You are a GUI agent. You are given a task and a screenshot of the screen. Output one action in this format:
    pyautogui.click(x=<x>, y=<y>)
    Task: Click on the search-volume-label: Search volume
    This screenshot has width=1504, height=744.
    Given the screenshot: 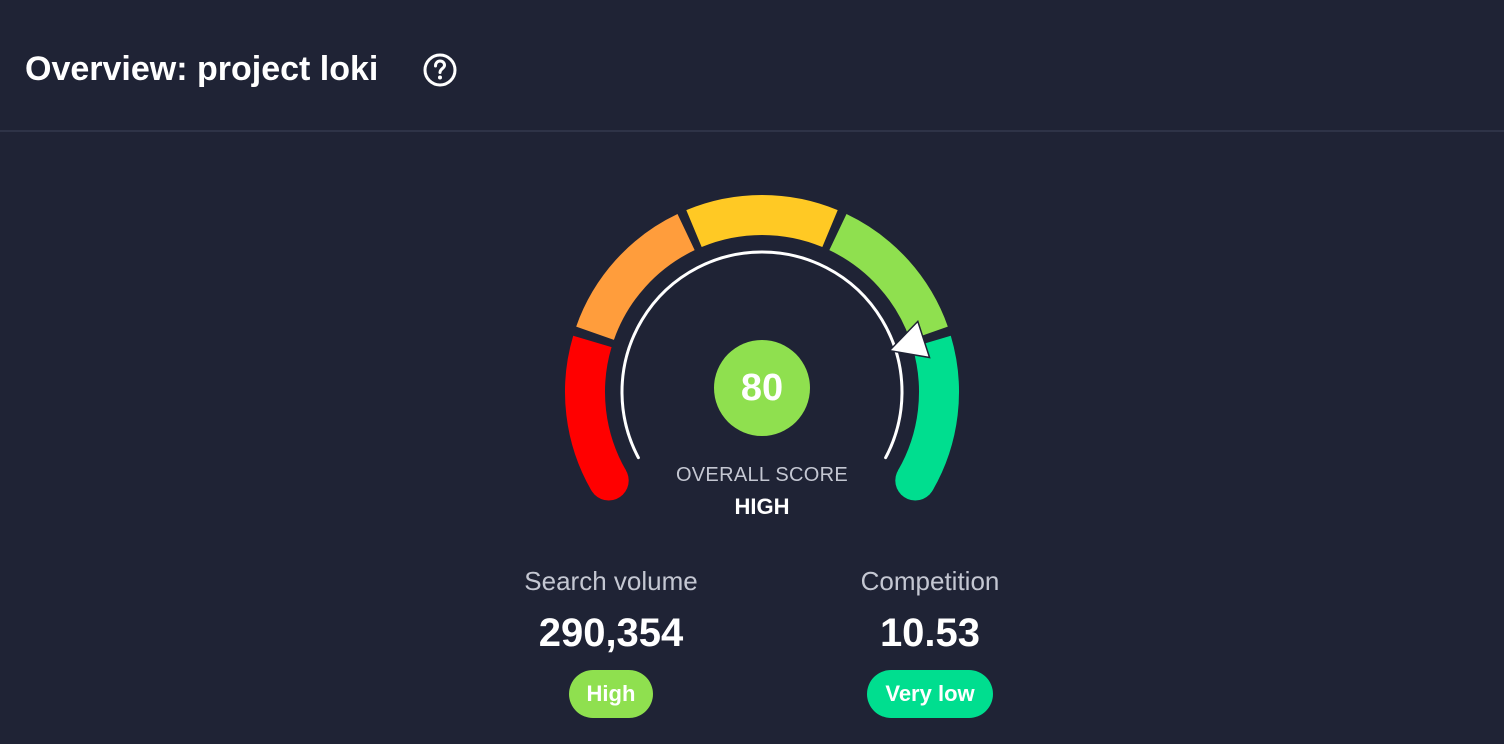 What is the action you would take?
    pyautogui.click(x=611, y=581)
    